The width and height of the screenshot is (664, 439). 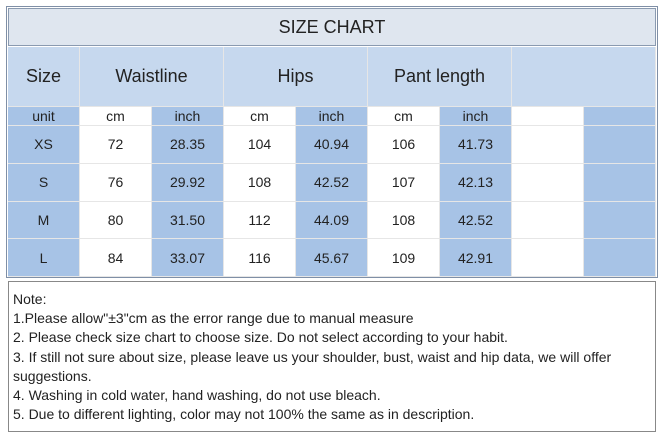 What do you see at coordinates (44, 116) in the screenshot?
I see `unit-cell: unit` at bounding box center [44, 116].